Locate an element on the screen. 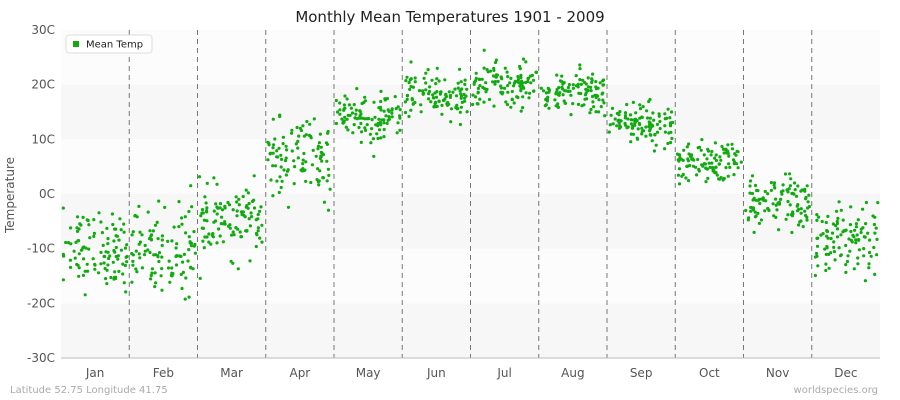  y-tick-label: 30C is located at coordinates (43, 30).